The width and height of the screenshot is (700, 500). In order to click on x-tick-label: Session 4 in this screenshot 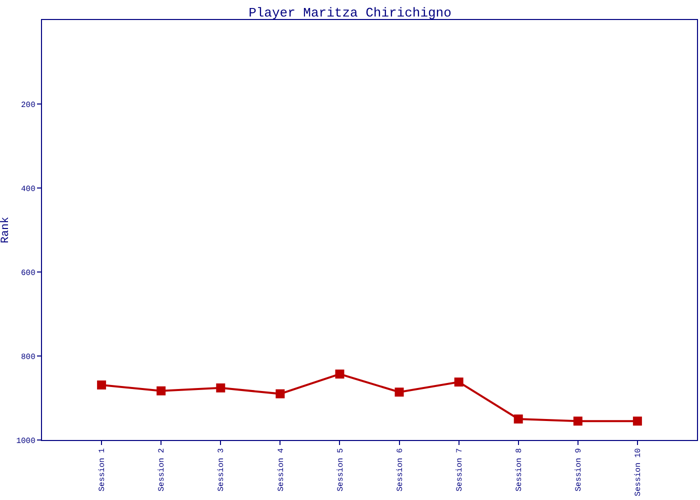, I will do `click(281, 470)`.